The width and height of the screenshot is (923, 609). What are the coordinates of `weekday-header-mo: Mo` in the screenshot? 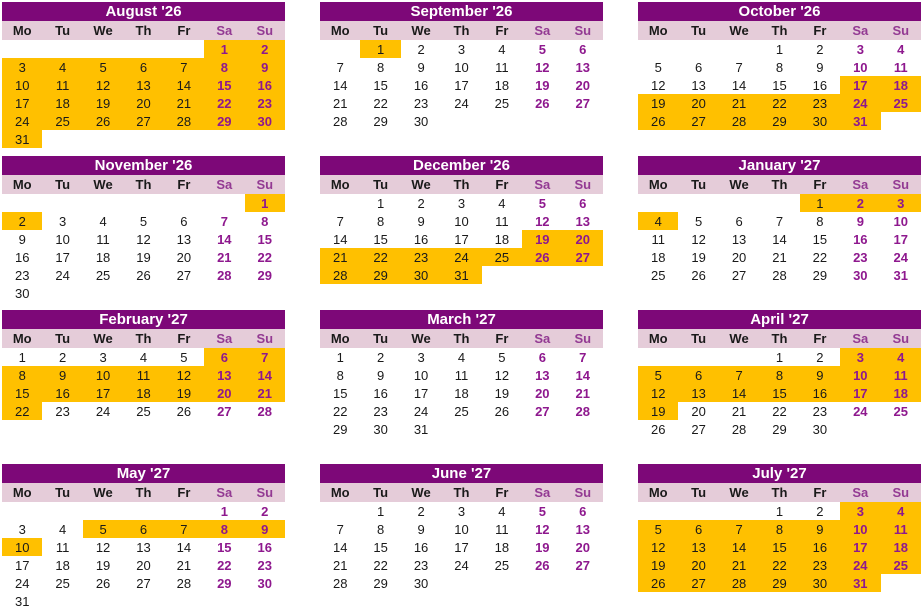 It's located at (22, 492).